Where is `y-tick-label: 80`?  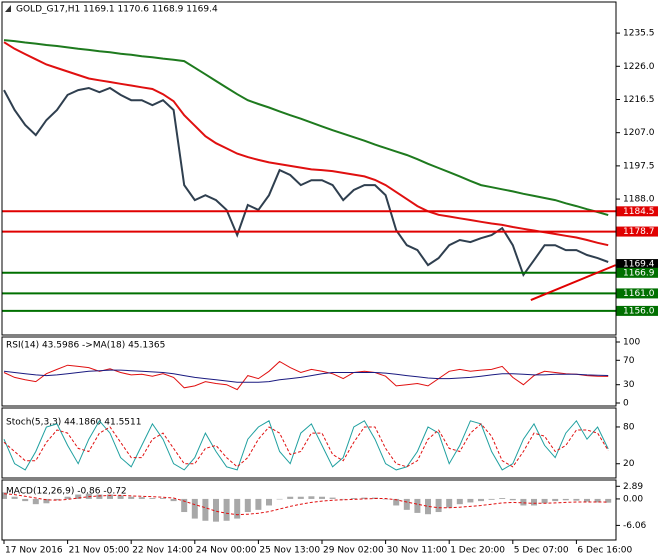 y-tick-label: 80 is located at coordinates (629, 427).